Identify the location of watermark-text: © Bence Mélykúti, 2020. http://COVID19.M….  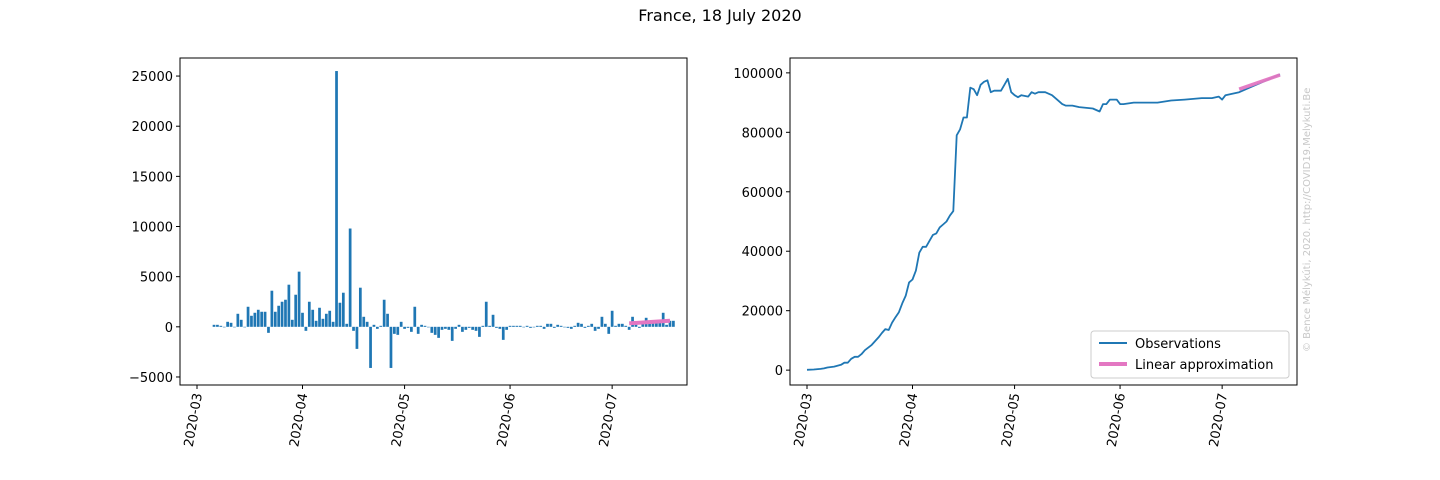
(1307, 220).